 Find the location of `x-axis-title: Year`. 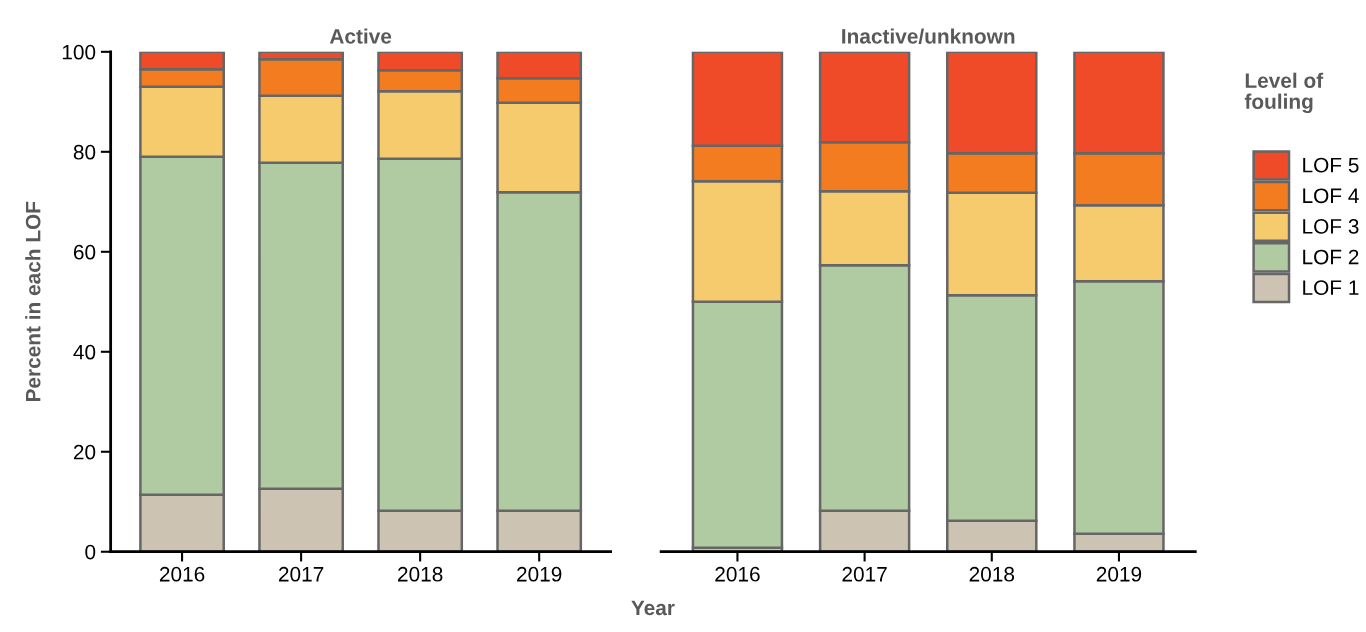

x-axis-title: Year is located at coordinates (653, 608).